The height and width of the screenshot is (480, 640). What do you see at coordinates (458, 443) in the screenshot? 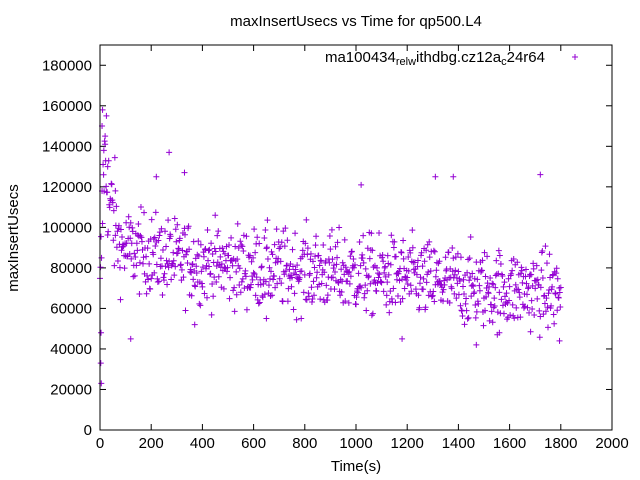
I see `x-tick-label: 1400` at bounding box center [458, 443].